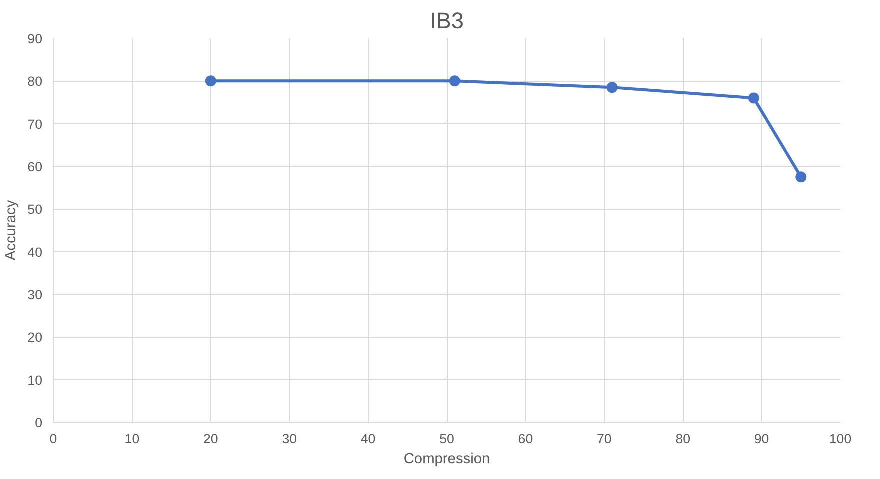 This screenshot has height=479, width=880. What do you see at coordinates (447, 439) in the screenshot?
I see `x-tick-label: 50` at bounding box center [447, 439].